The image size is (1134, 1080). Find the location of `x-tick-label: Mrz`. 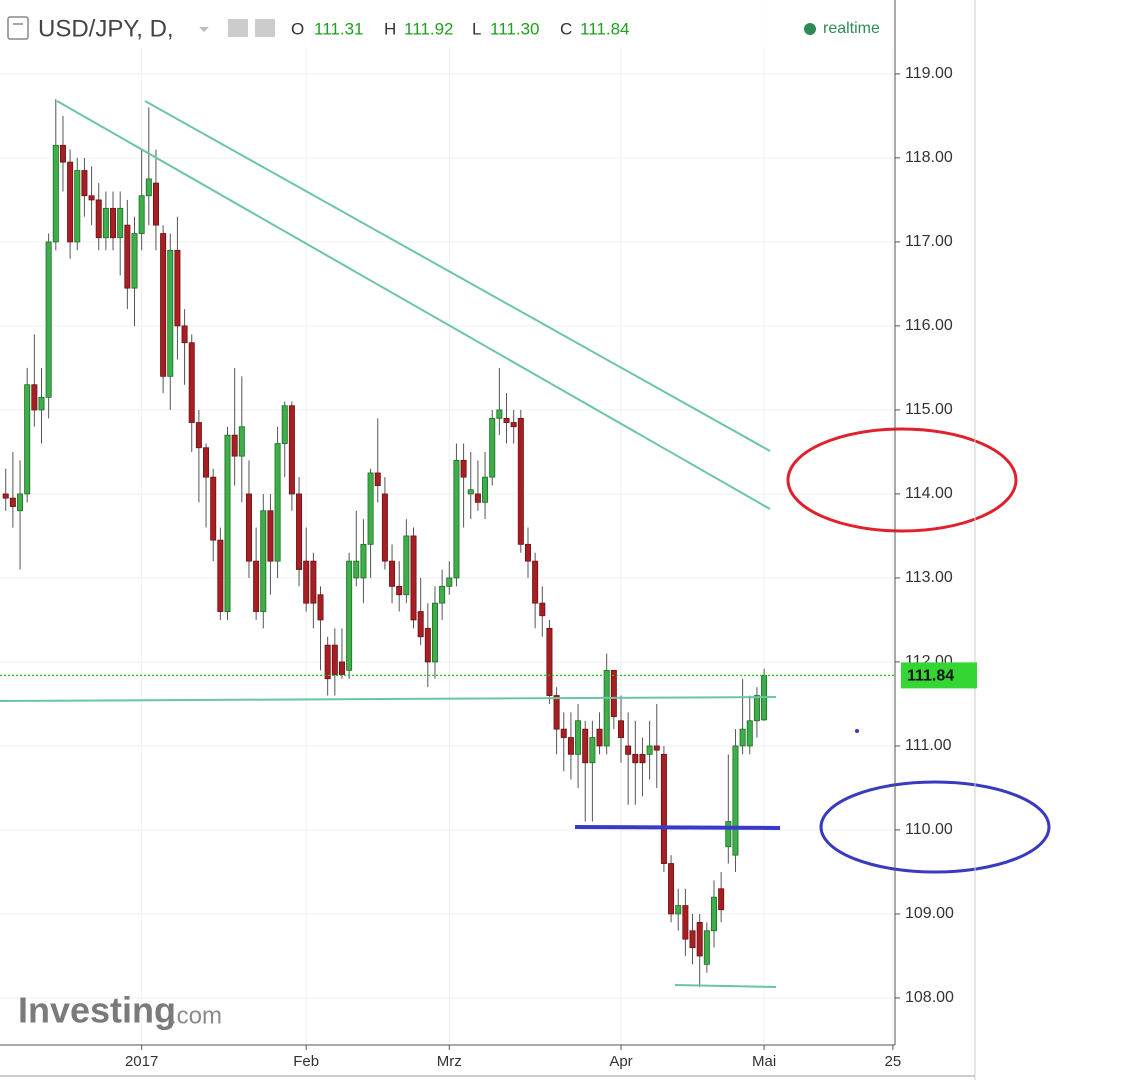

x-tick-label: Mrz is located at coordinates (449, 1061).